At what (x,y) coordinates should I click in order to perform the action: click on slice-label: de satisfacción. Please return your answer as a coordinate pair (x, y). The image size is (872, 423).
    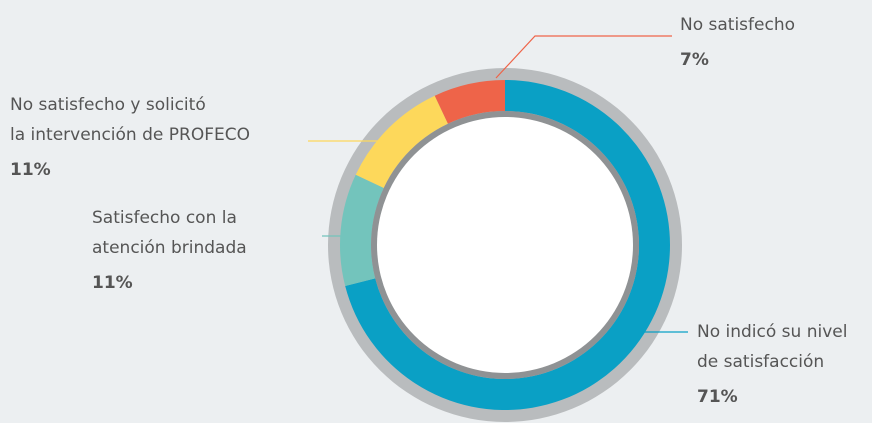
    Looking at the image, I should click on (760, 362).